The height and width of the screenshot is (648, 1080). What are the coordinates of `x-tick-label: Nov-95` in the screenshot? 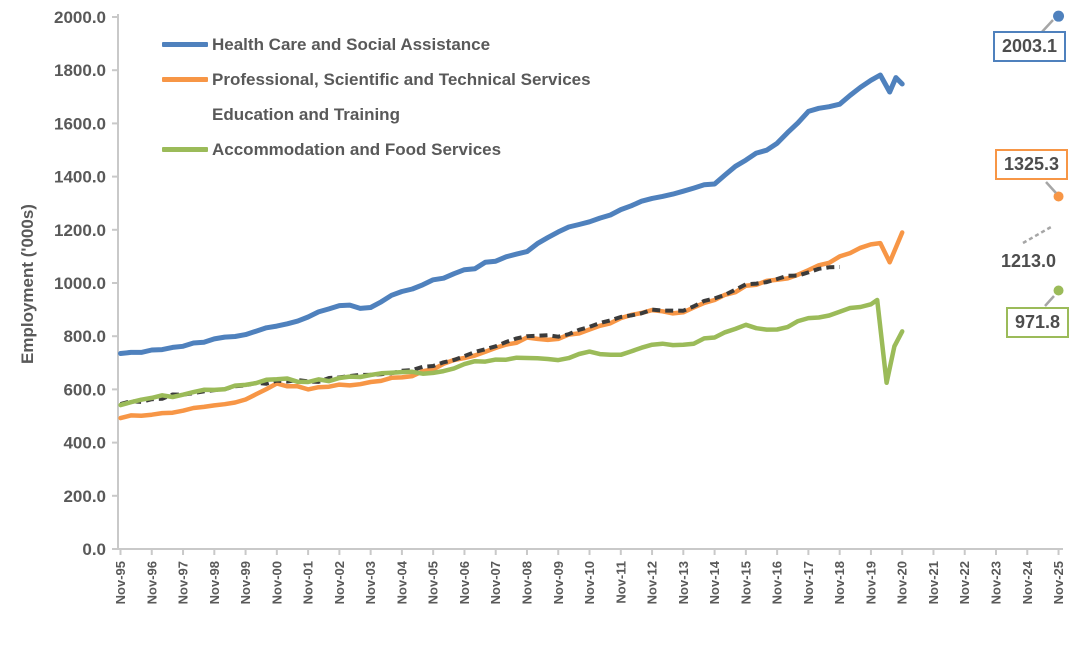 It's located at (120, 582).